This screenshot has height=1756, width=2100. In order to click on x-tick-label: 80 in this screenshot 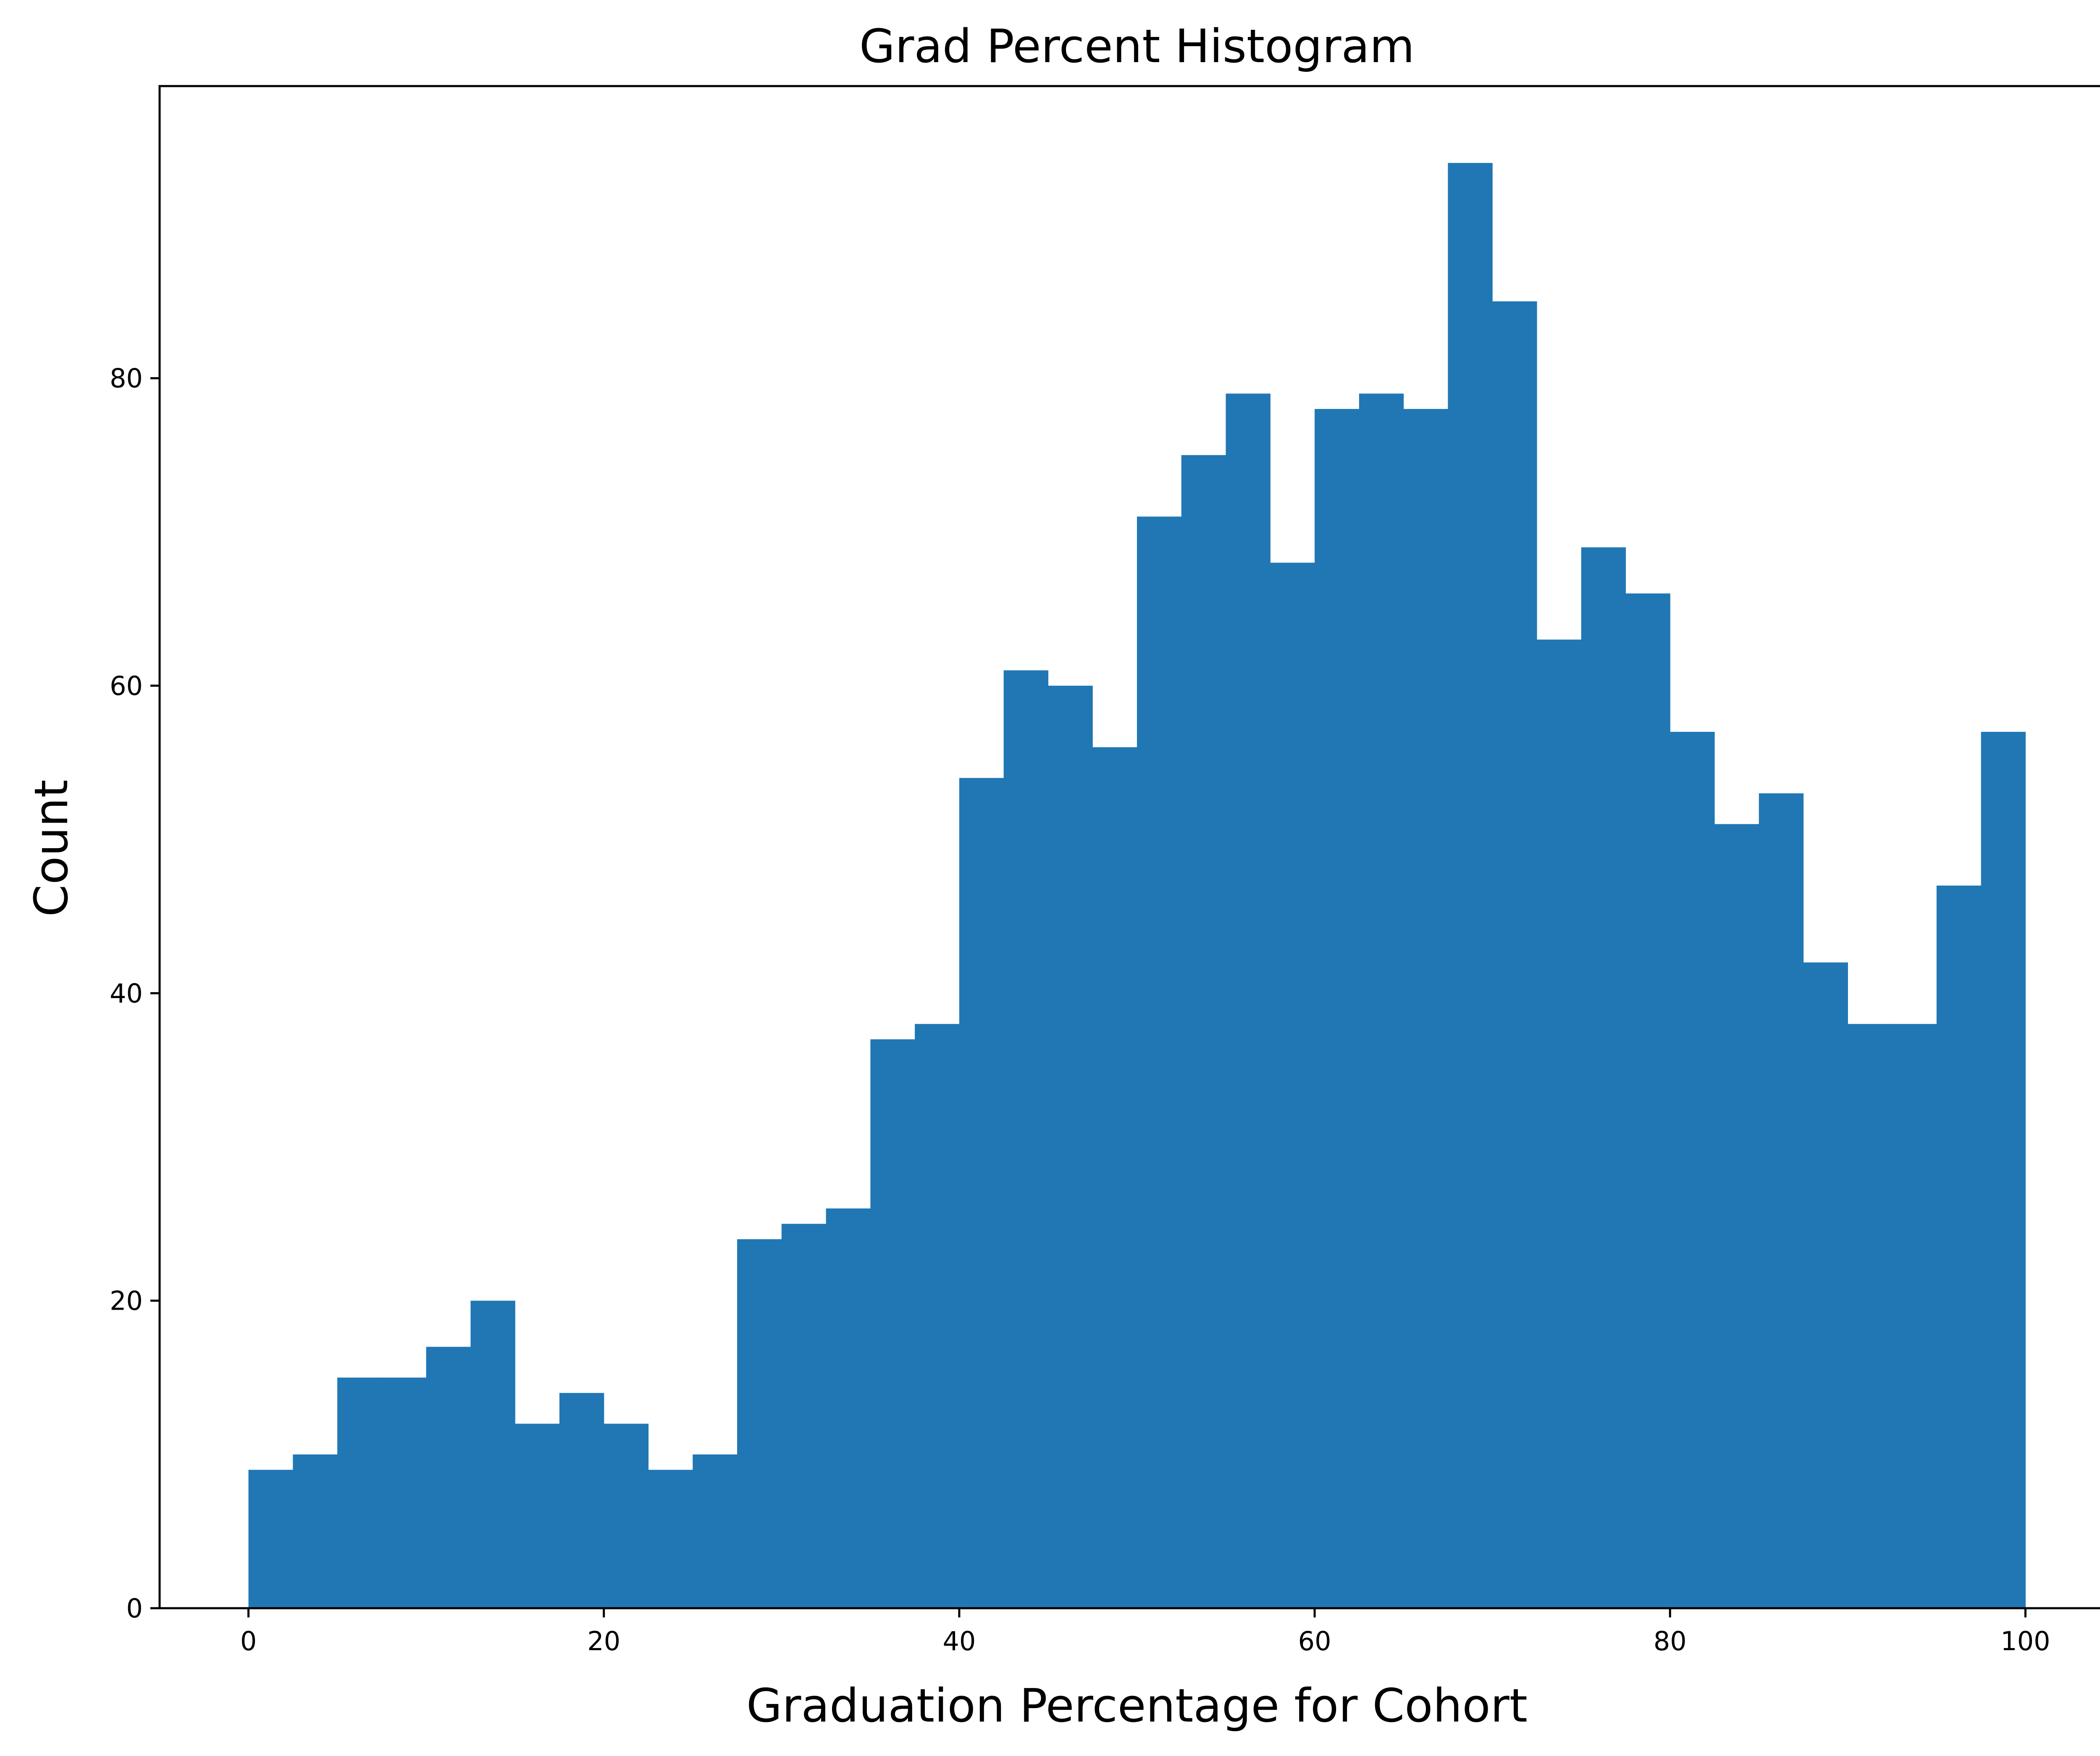, I will do `click(1670, 1641)`.